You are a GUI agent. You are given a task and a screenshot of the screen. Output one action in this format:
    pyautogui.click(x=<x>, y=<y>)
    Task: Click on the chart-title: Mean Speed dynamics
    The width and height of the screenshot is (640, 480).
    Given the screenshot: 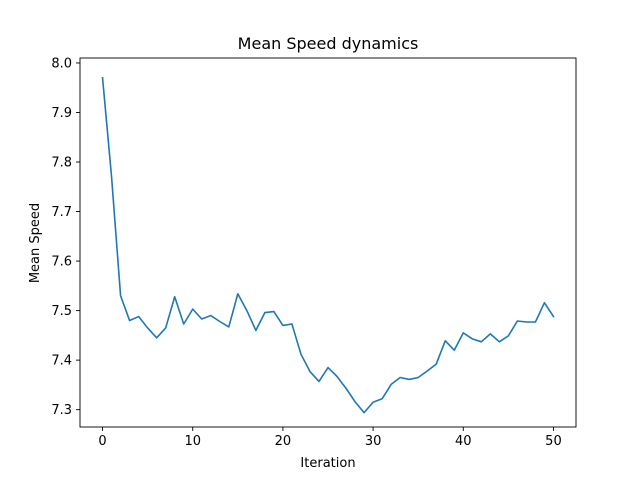 What is the action you would take?
    pyautogui.click(x=328, y=43)
    